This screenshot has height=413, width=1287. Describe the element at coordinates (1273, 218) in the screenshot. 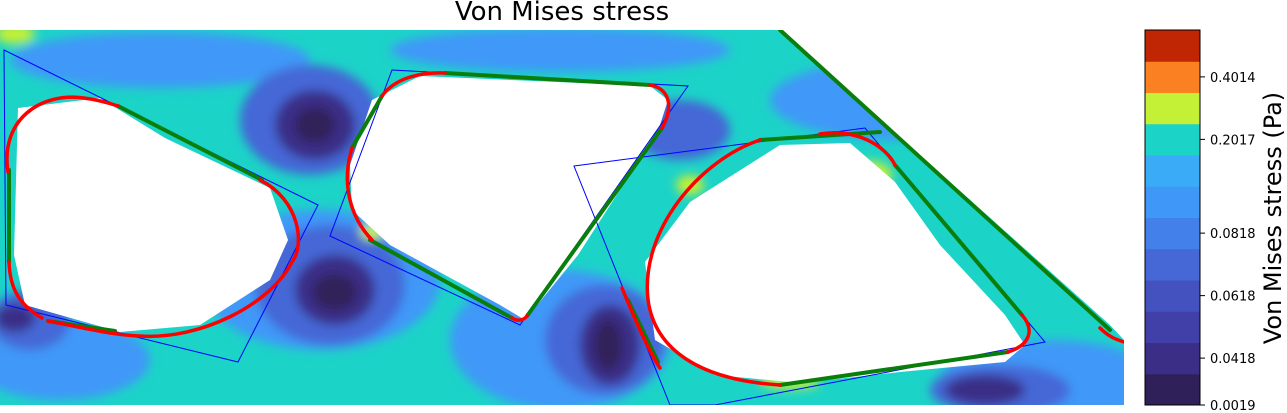

I see `colorbar-label: Von Mises stress (Pa)` at that location.